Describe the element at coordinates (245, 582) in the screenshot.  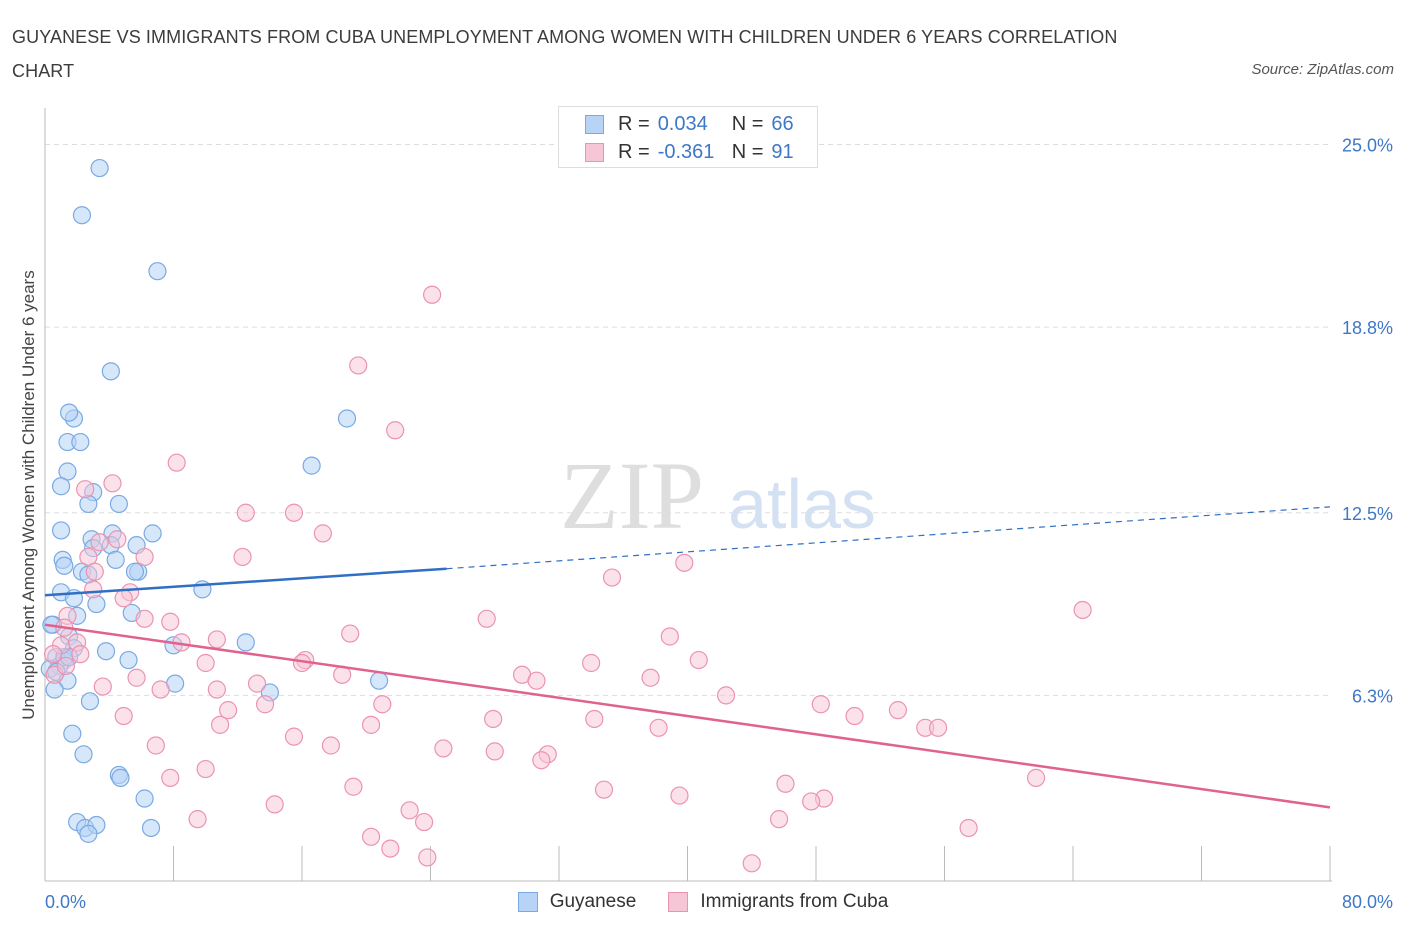
I see `trend-line-guyanese` at that location.